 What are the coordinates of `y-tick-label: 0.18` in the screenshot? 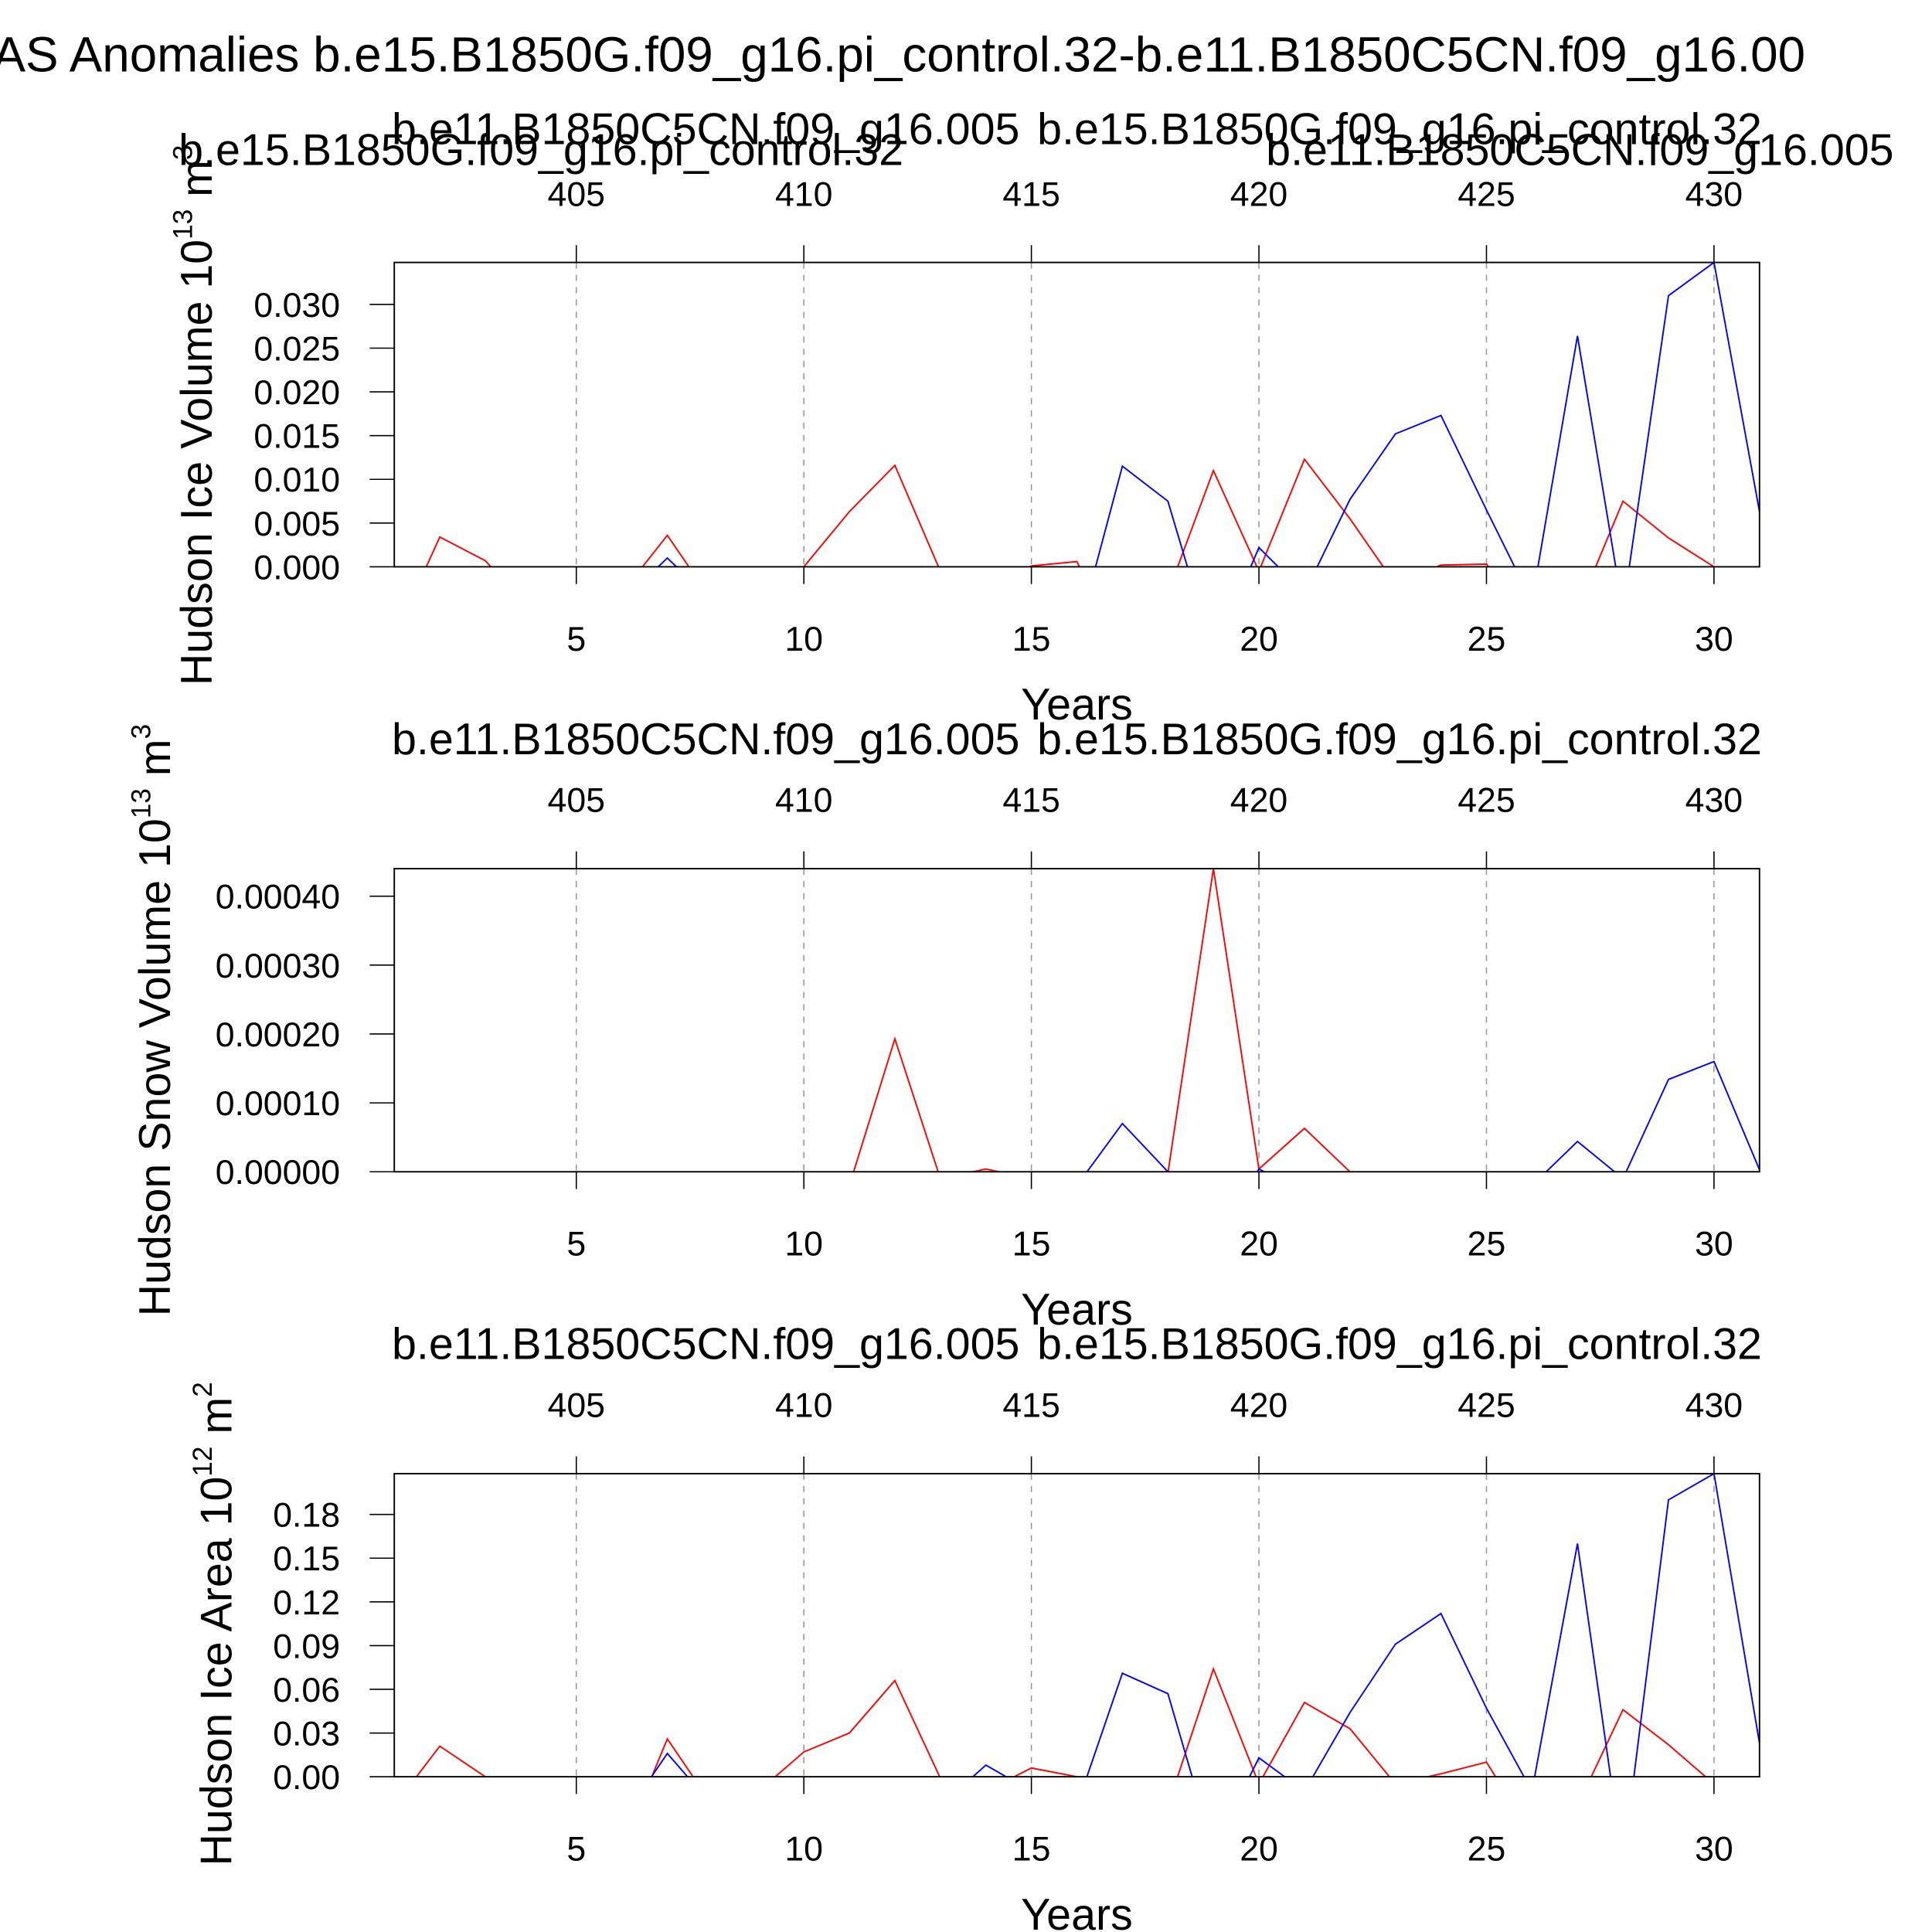 It's located at (307, 1516).